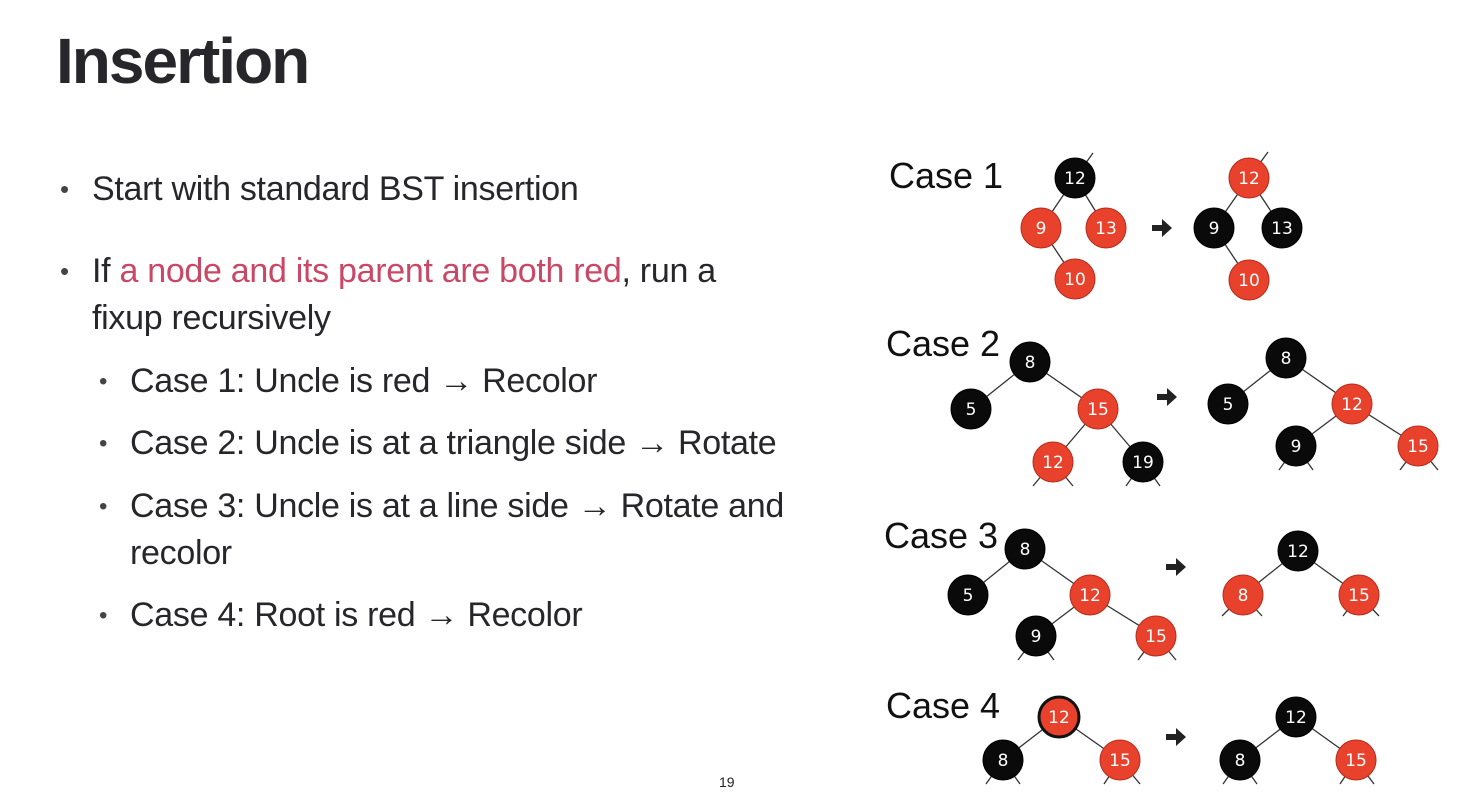 This screenshot has width=1472, height=802. What do you see at coordinates (669, 271) in the screenshot?
I see `bullet-text-suffix: , run a` at bounding box center [669, 271].